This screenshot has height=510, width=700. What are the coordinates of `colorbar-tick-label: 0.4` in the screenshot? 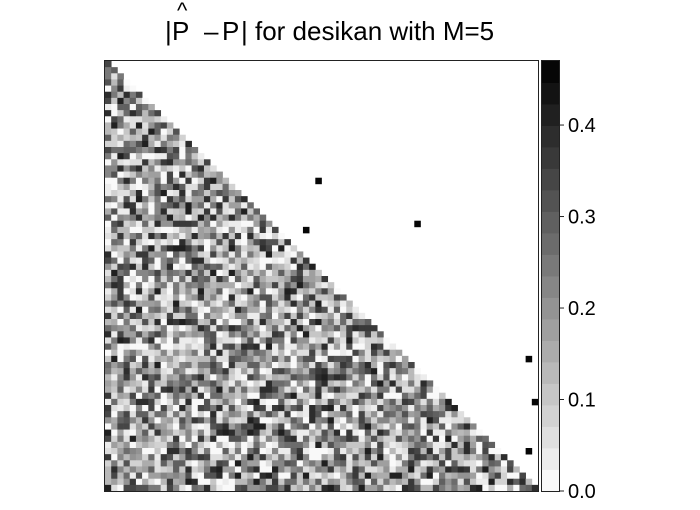 It's located at (582, 126).